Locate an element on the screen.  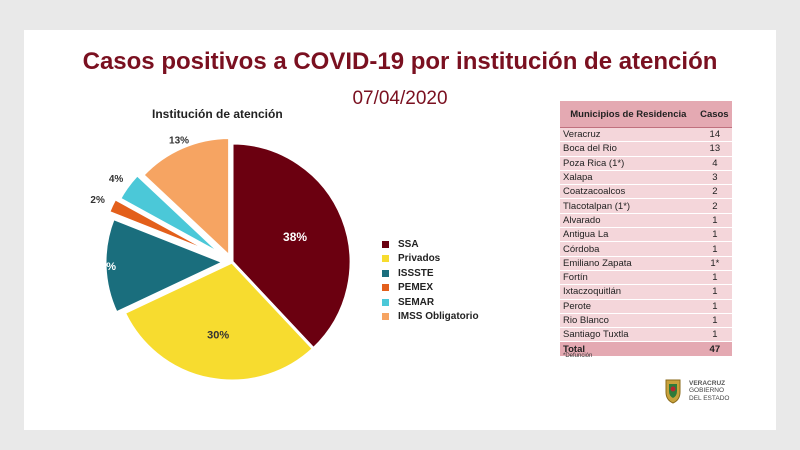
legend-label: ISSSTE is located at coordinates (416, 273).